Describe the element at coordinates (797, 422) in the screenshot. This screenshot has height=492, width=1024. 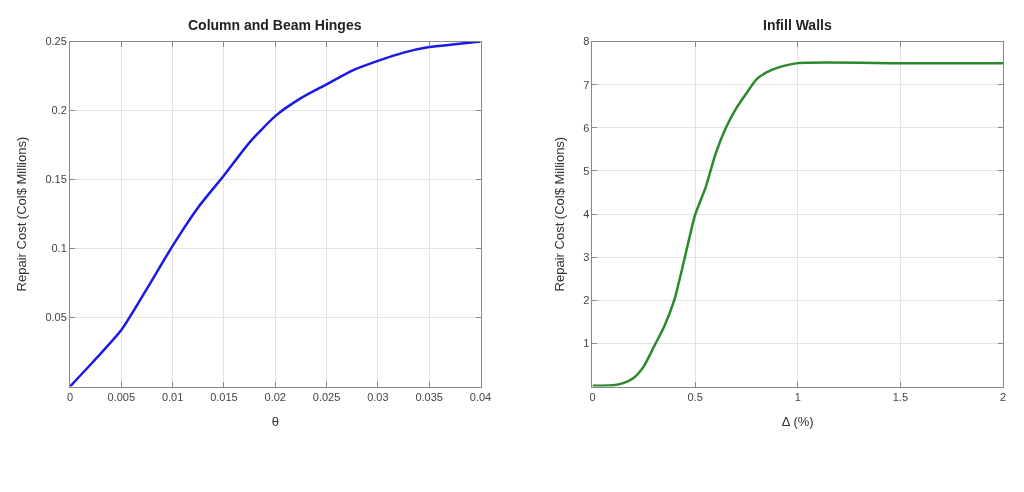
I see `x-axis-title: Δ (%)` at that location.